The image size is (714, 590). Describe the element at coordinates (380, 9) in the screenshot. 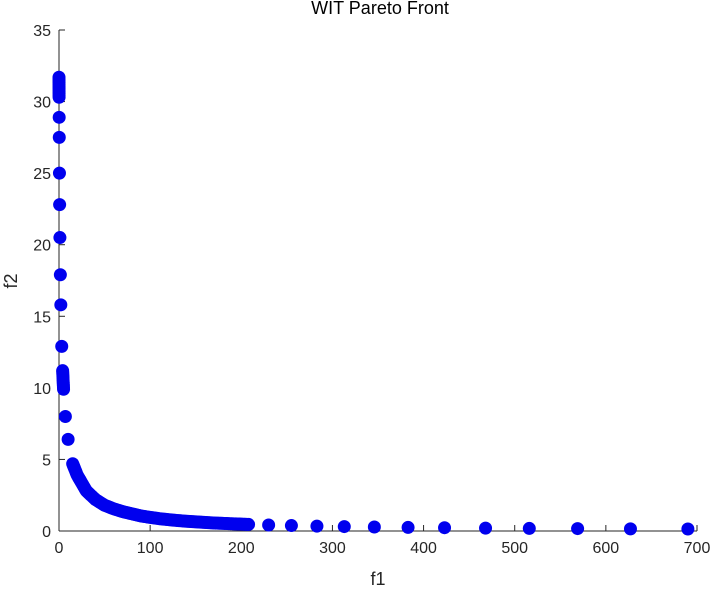

I see `chart-title: WIT Pareto Front` at that location.